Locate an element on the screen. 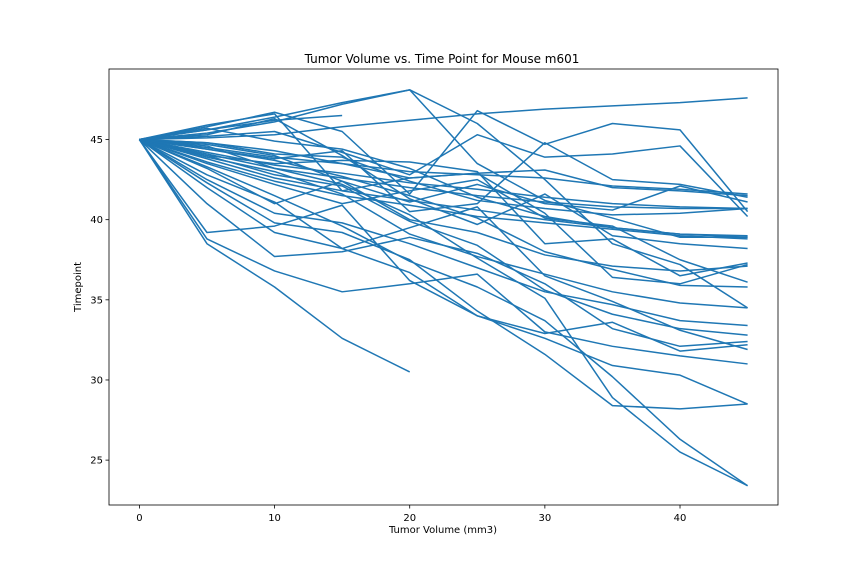  y-tick-label-1: 30 is located at coordinates (96, 380).